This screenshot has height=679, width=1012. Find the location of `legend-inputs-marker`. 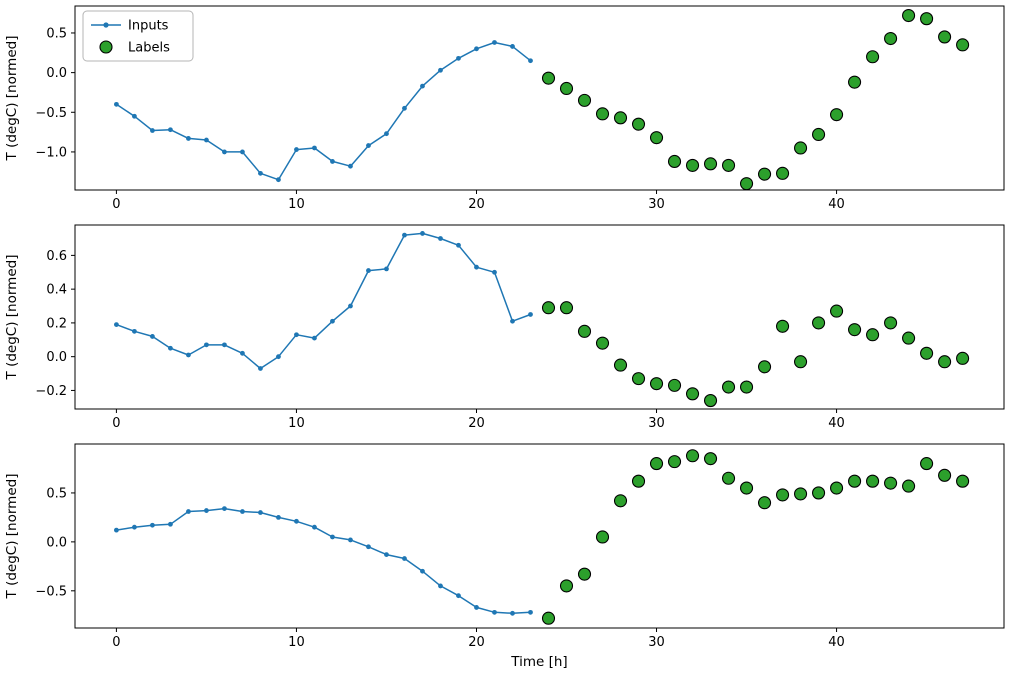

legend-inputs-marker is located at coordinates (106, 25).